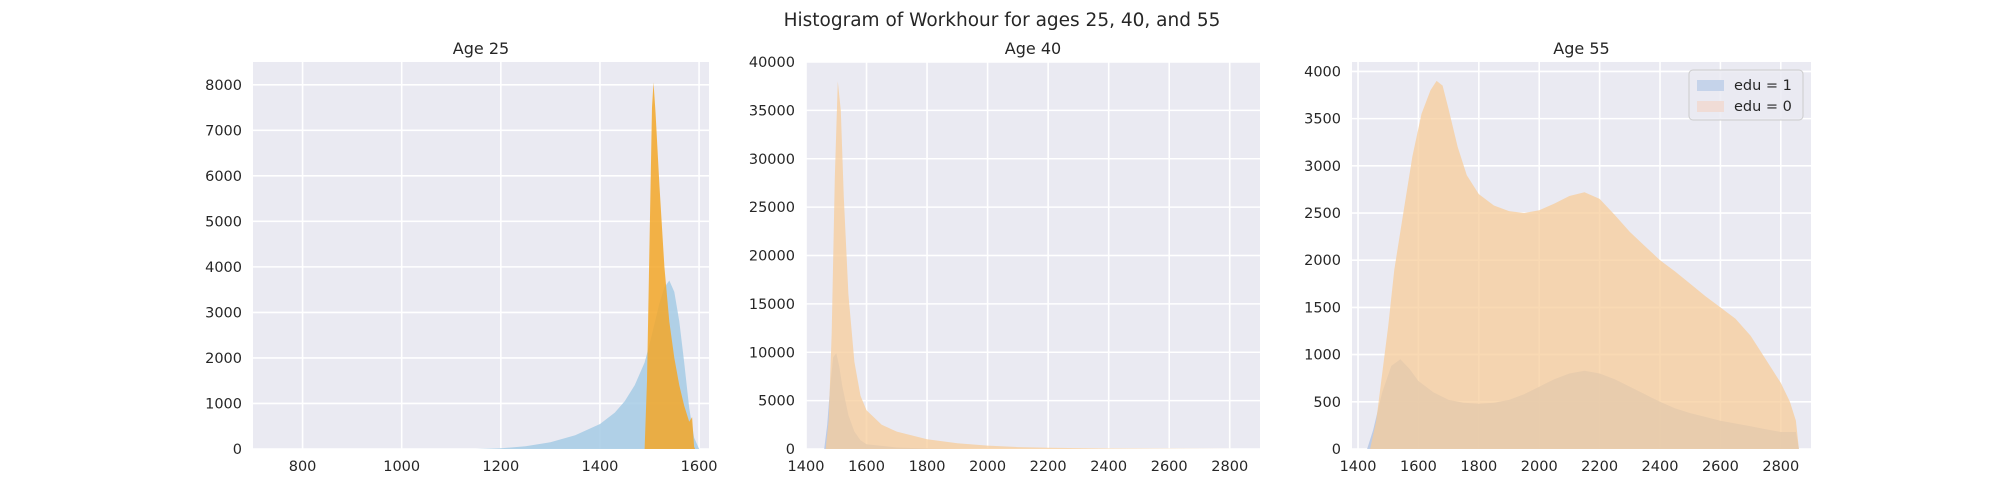 This screenshot has width=2000, height=500. I want to click on y-tick-label: 3500, so click(1322, 120).